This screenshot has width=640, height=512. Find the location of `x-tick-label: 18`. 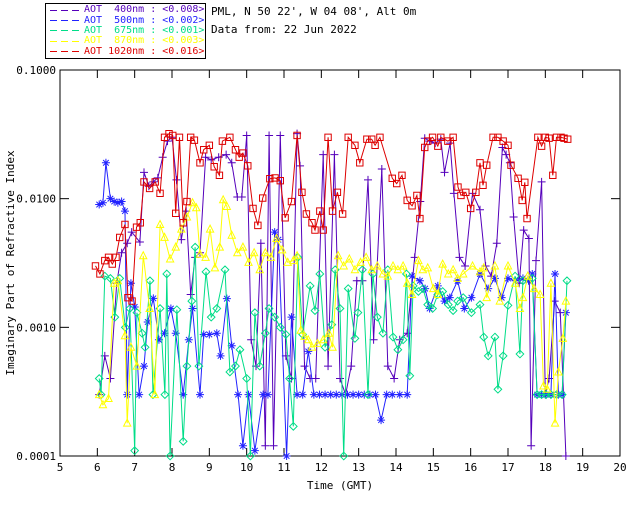

x-tick-label: 18 is located at coordinates (545, 467).